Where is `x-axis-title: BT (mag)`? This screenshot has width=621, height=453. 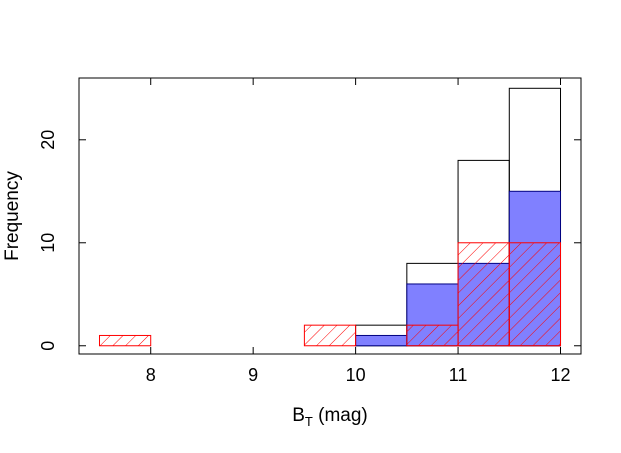 x-axis-title: BT (mag) is located at coordinates (330, 417).